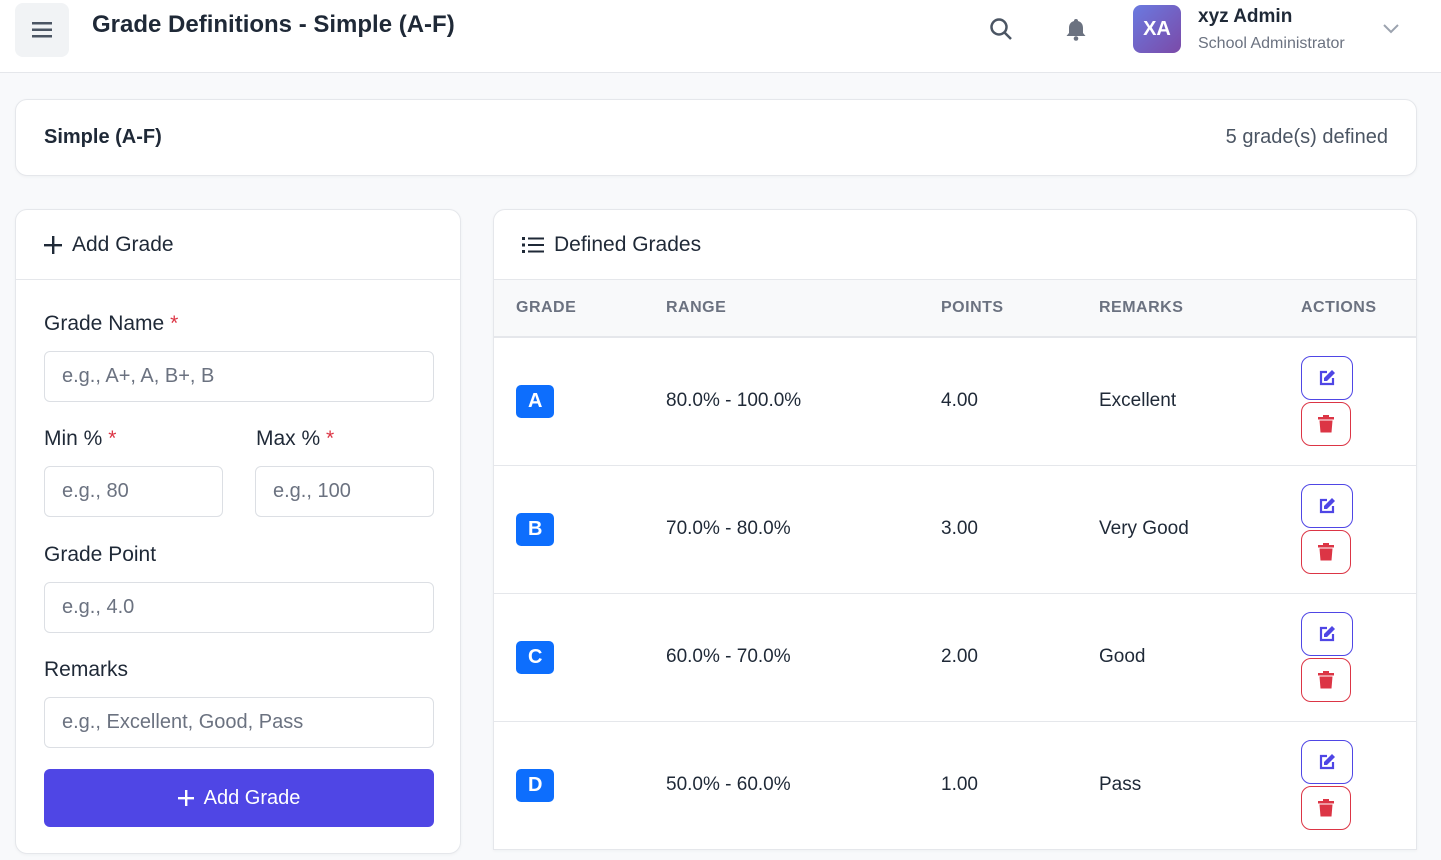  I want to click on grade-badge: C, so click(535, 657).